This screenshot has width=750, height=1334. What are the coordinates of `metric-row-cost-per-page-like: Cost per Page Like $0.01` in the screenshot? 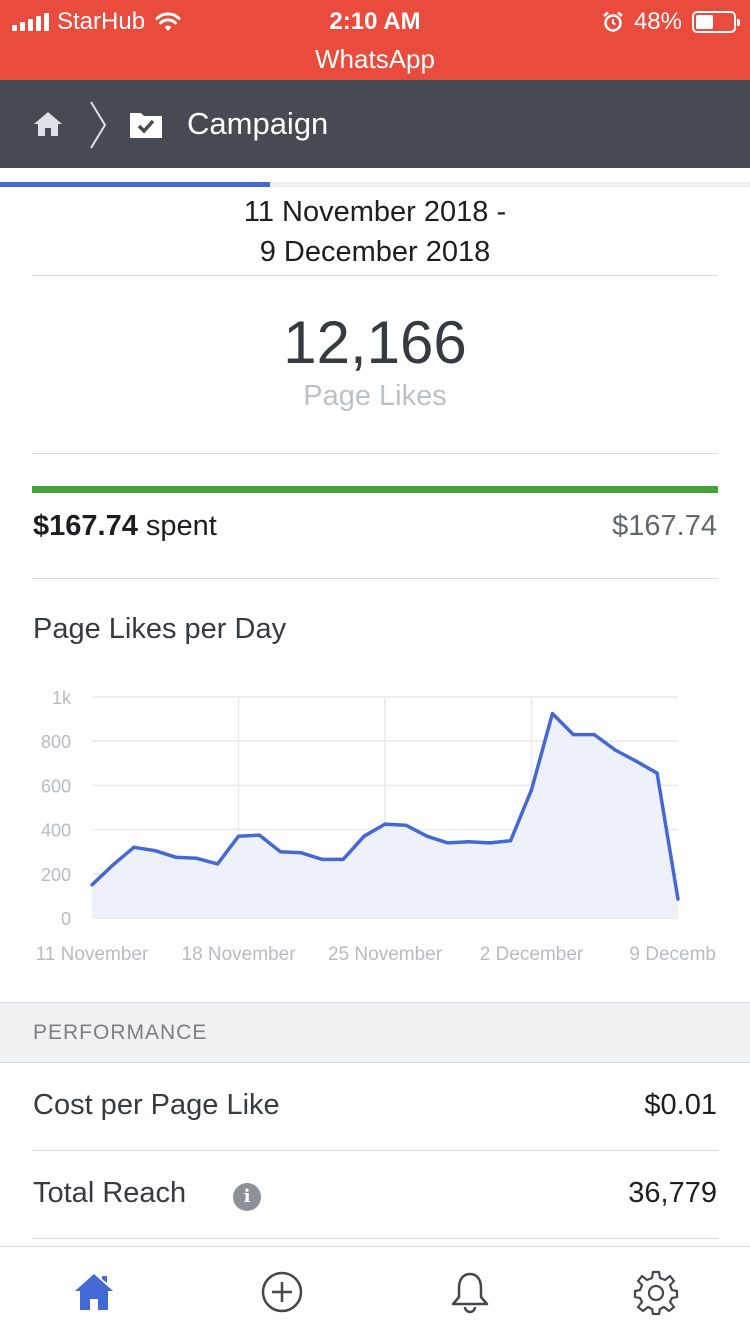 It's located at (375, 1107).